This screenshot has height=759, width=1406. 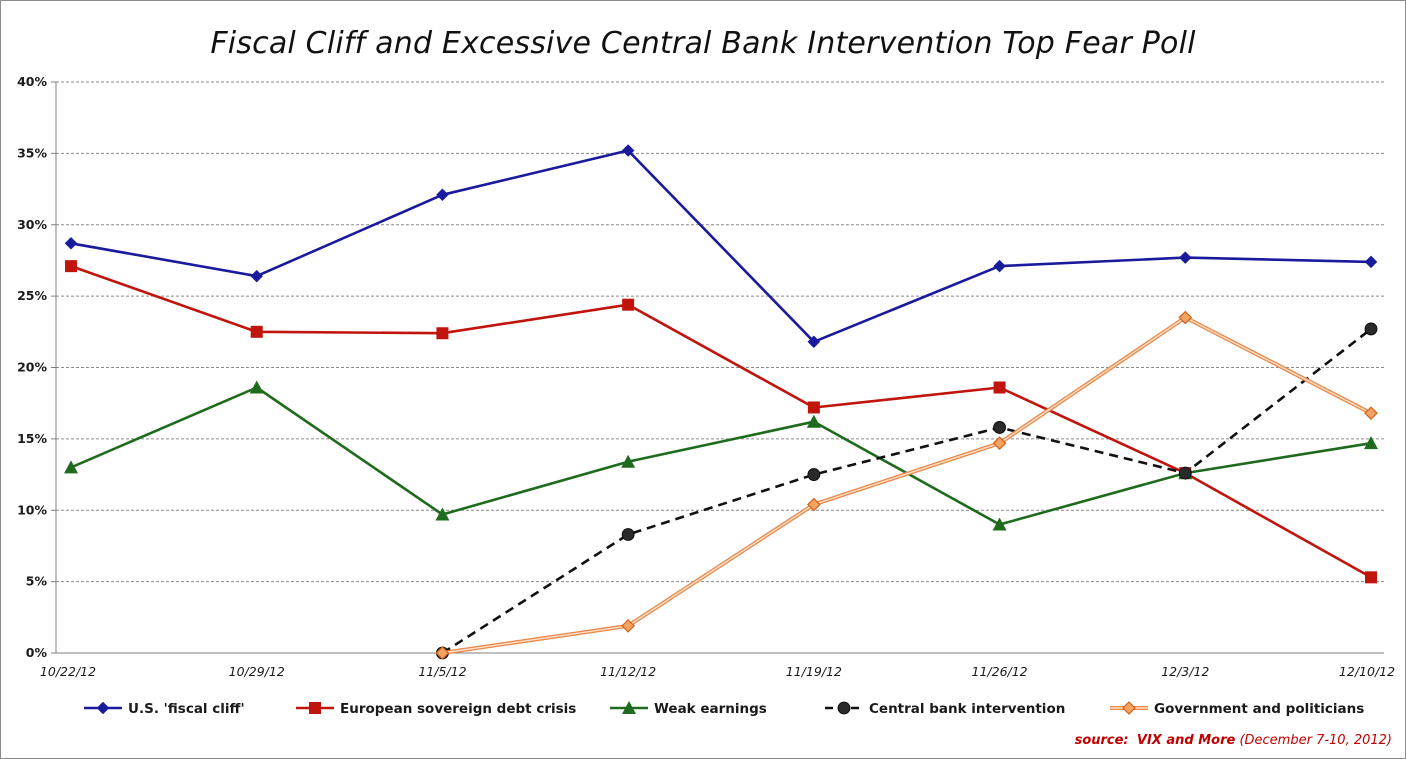 What do you see at coordinates (442, 671) in the screenshot?
I see `x-tick-label: 11/5/12` at bounding box center [442, 671].